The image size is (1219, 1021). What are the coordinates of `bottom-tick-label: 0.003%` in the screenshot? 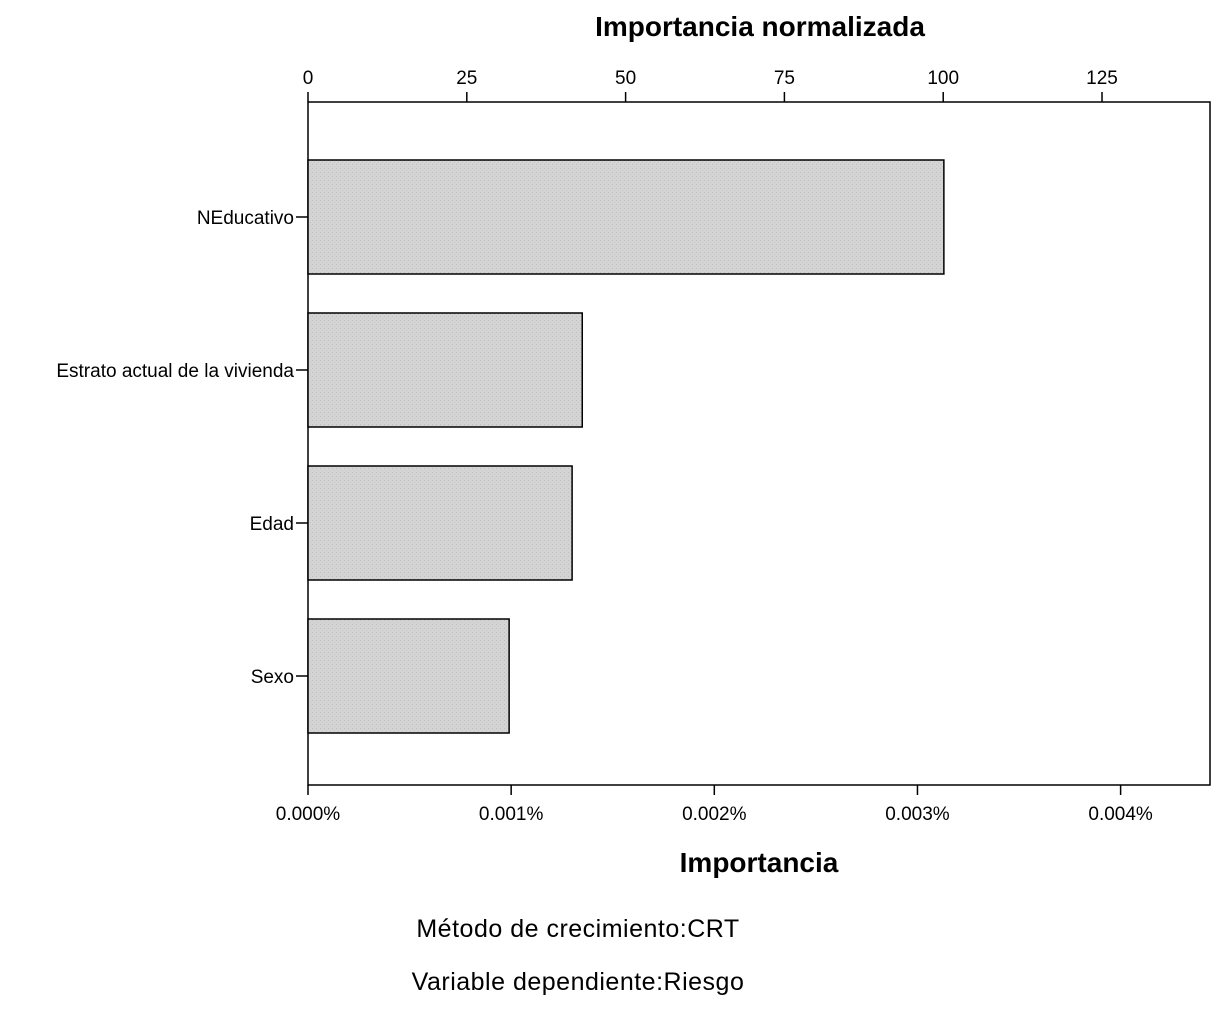 It's located at (917, 814).